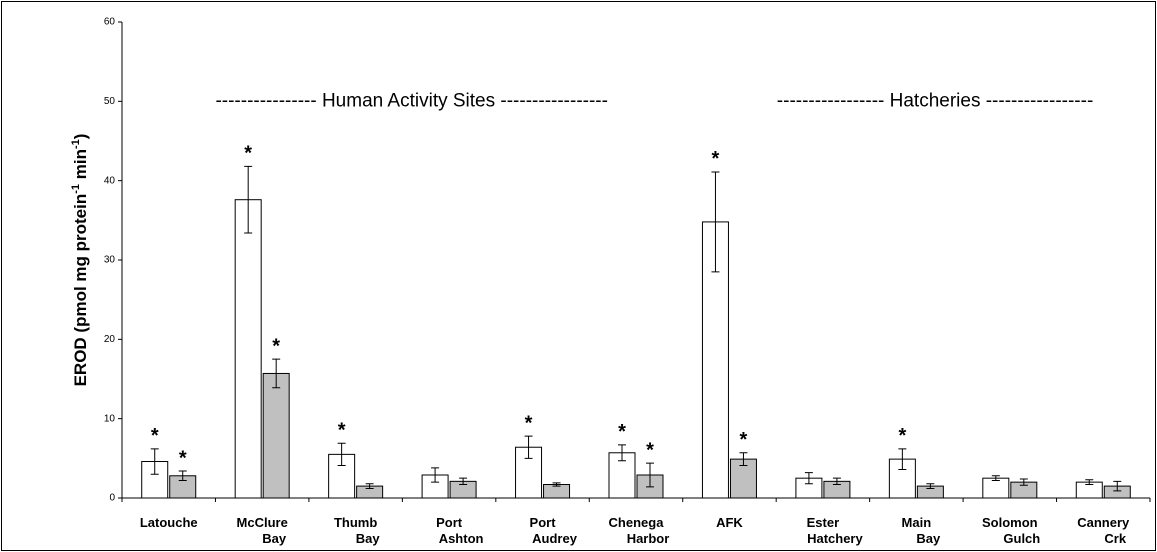  I want to click on x-tick-line: McClure, so click(262, 522).